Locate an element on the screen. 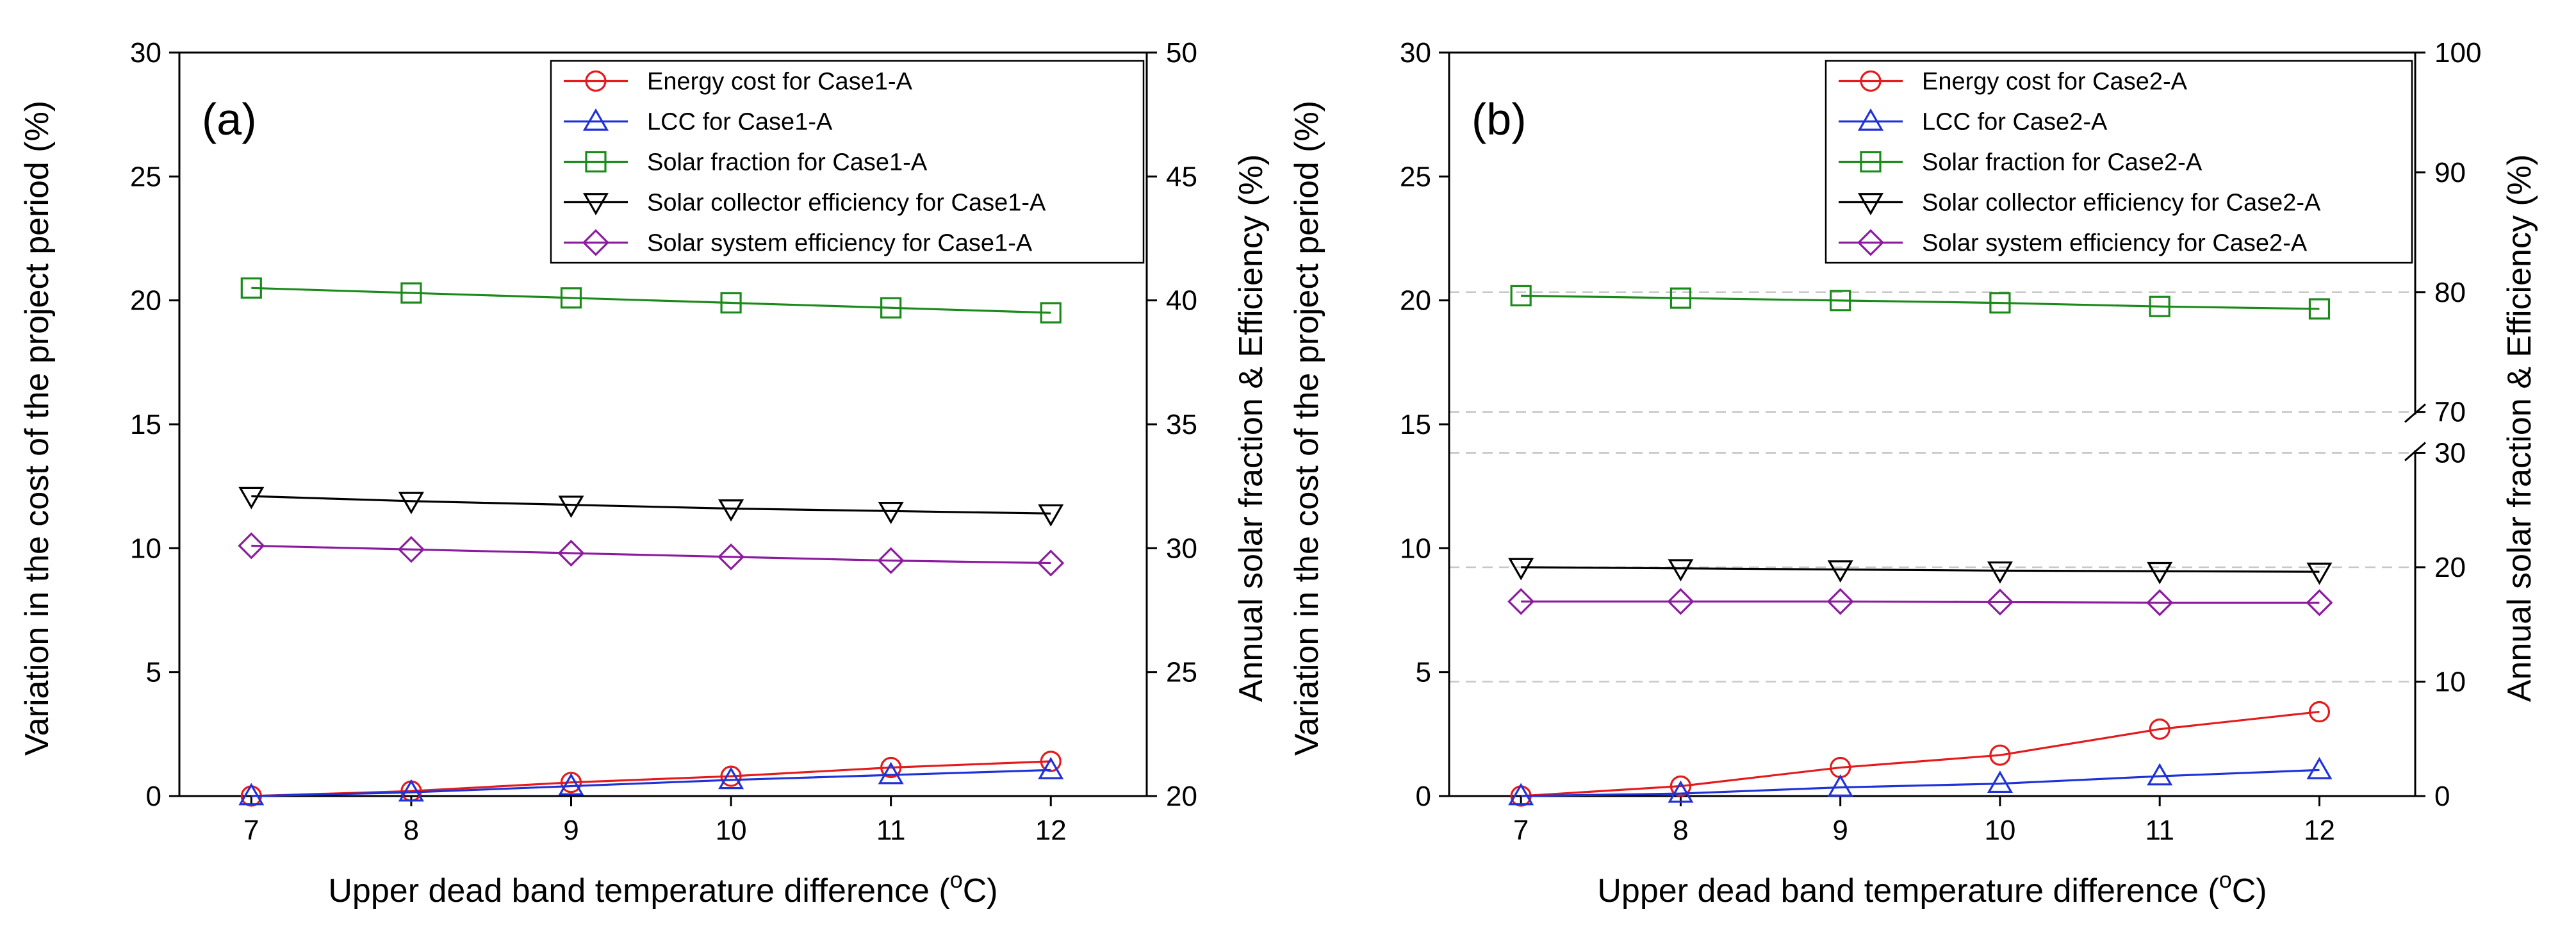  legend-frame is located at coordinates (2119, 162).